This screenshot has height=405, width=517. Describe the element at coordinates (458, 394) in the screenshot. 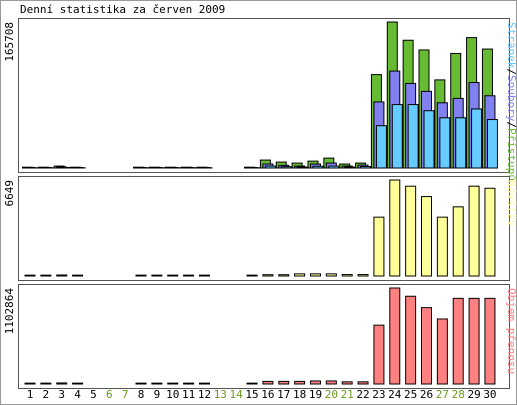

I see `x-tick-label: 28` at that location.